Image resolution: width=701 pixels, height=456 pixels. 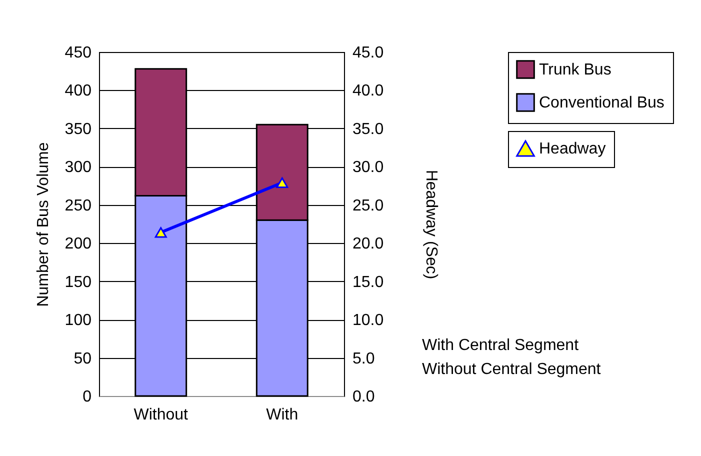 What do you see at coordinates (78, 321) in the screenshot?
I see `y-tick-label: 100` at bounding box center [78, 321].